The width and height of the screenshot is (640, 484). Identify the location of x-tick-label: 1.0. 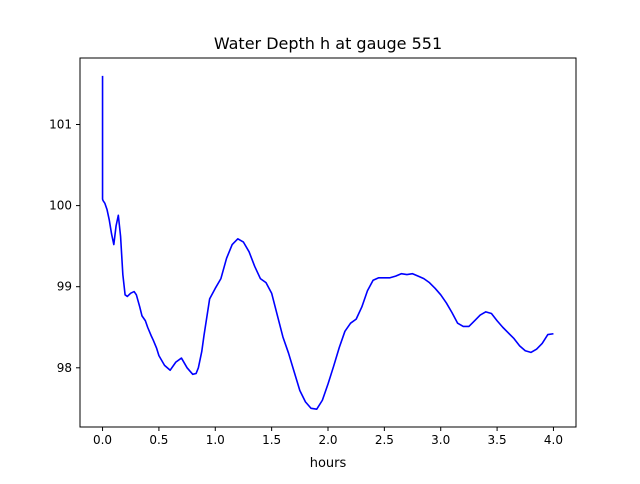
(215, 440).